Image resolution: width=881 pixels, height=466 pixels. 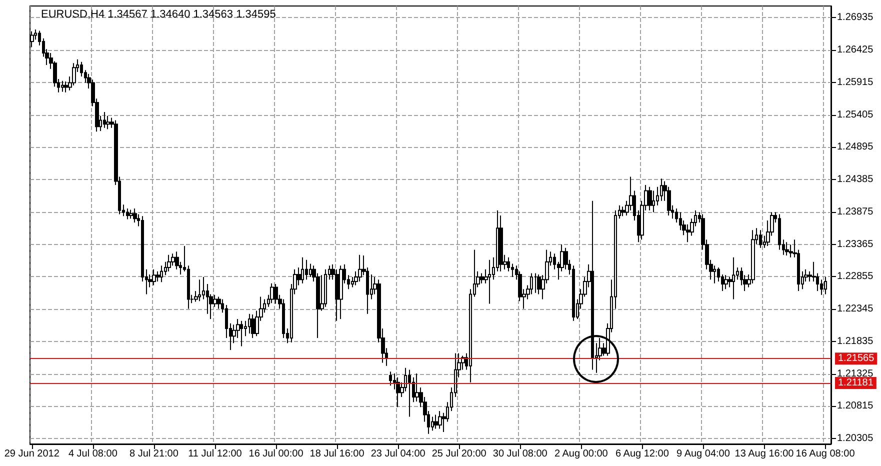 What do you see at coordinates (855, 114) in the screenshot?
I see `y-tick-label: 1.25405` at bounding box center [855, 114].